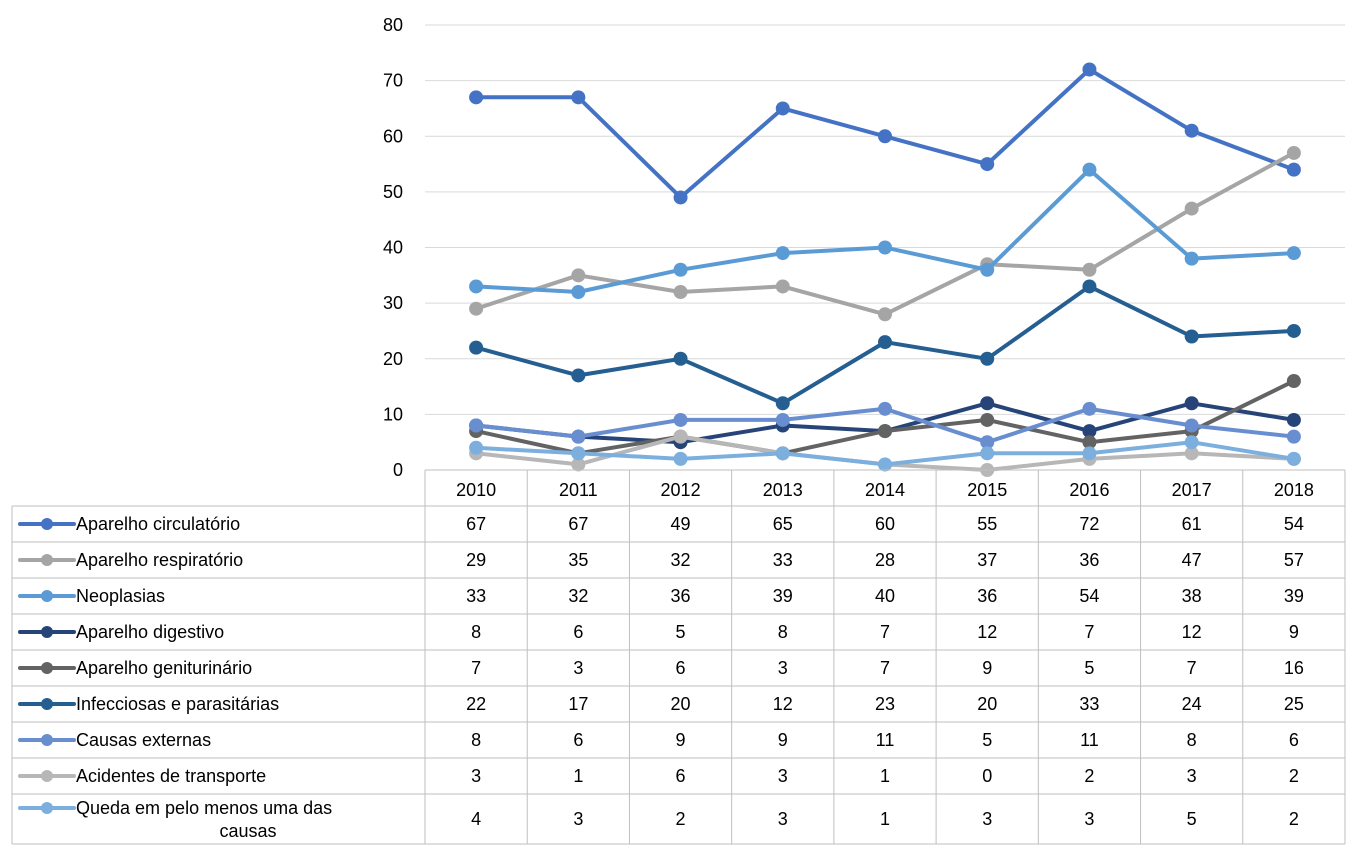 The image size is (1348, 847). What do you see at coordinates (159, 560) in the screenshot?
I see `row-label: Aparelho respiratório` at bounding box center [159, 560].